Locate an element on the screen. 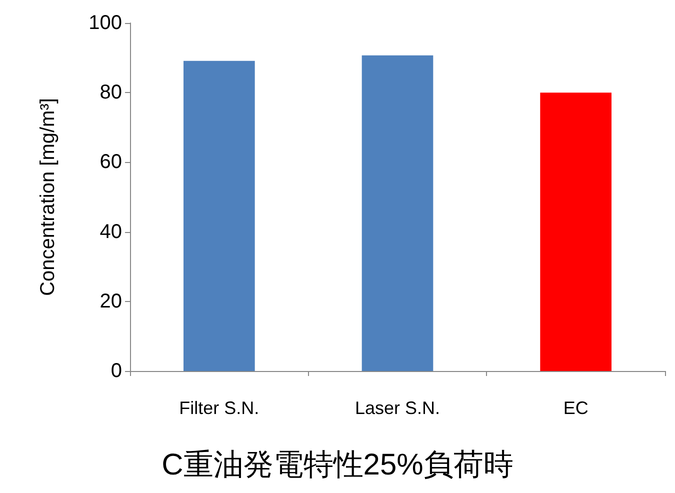 Image resolution: width=675 pixels, height=493 pixels. y-tick-label: 60 is located at coordinates (111, 162).